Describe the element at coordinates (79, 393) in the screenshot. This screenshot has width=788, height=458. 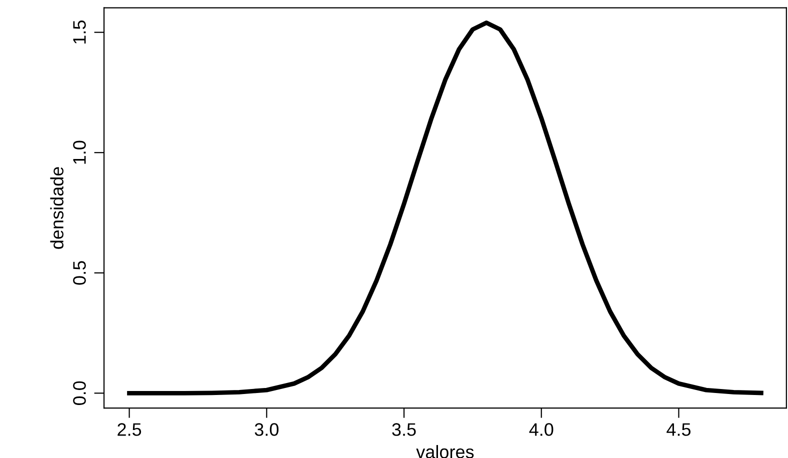
I see `y-tick-label: 0.0` at that location.